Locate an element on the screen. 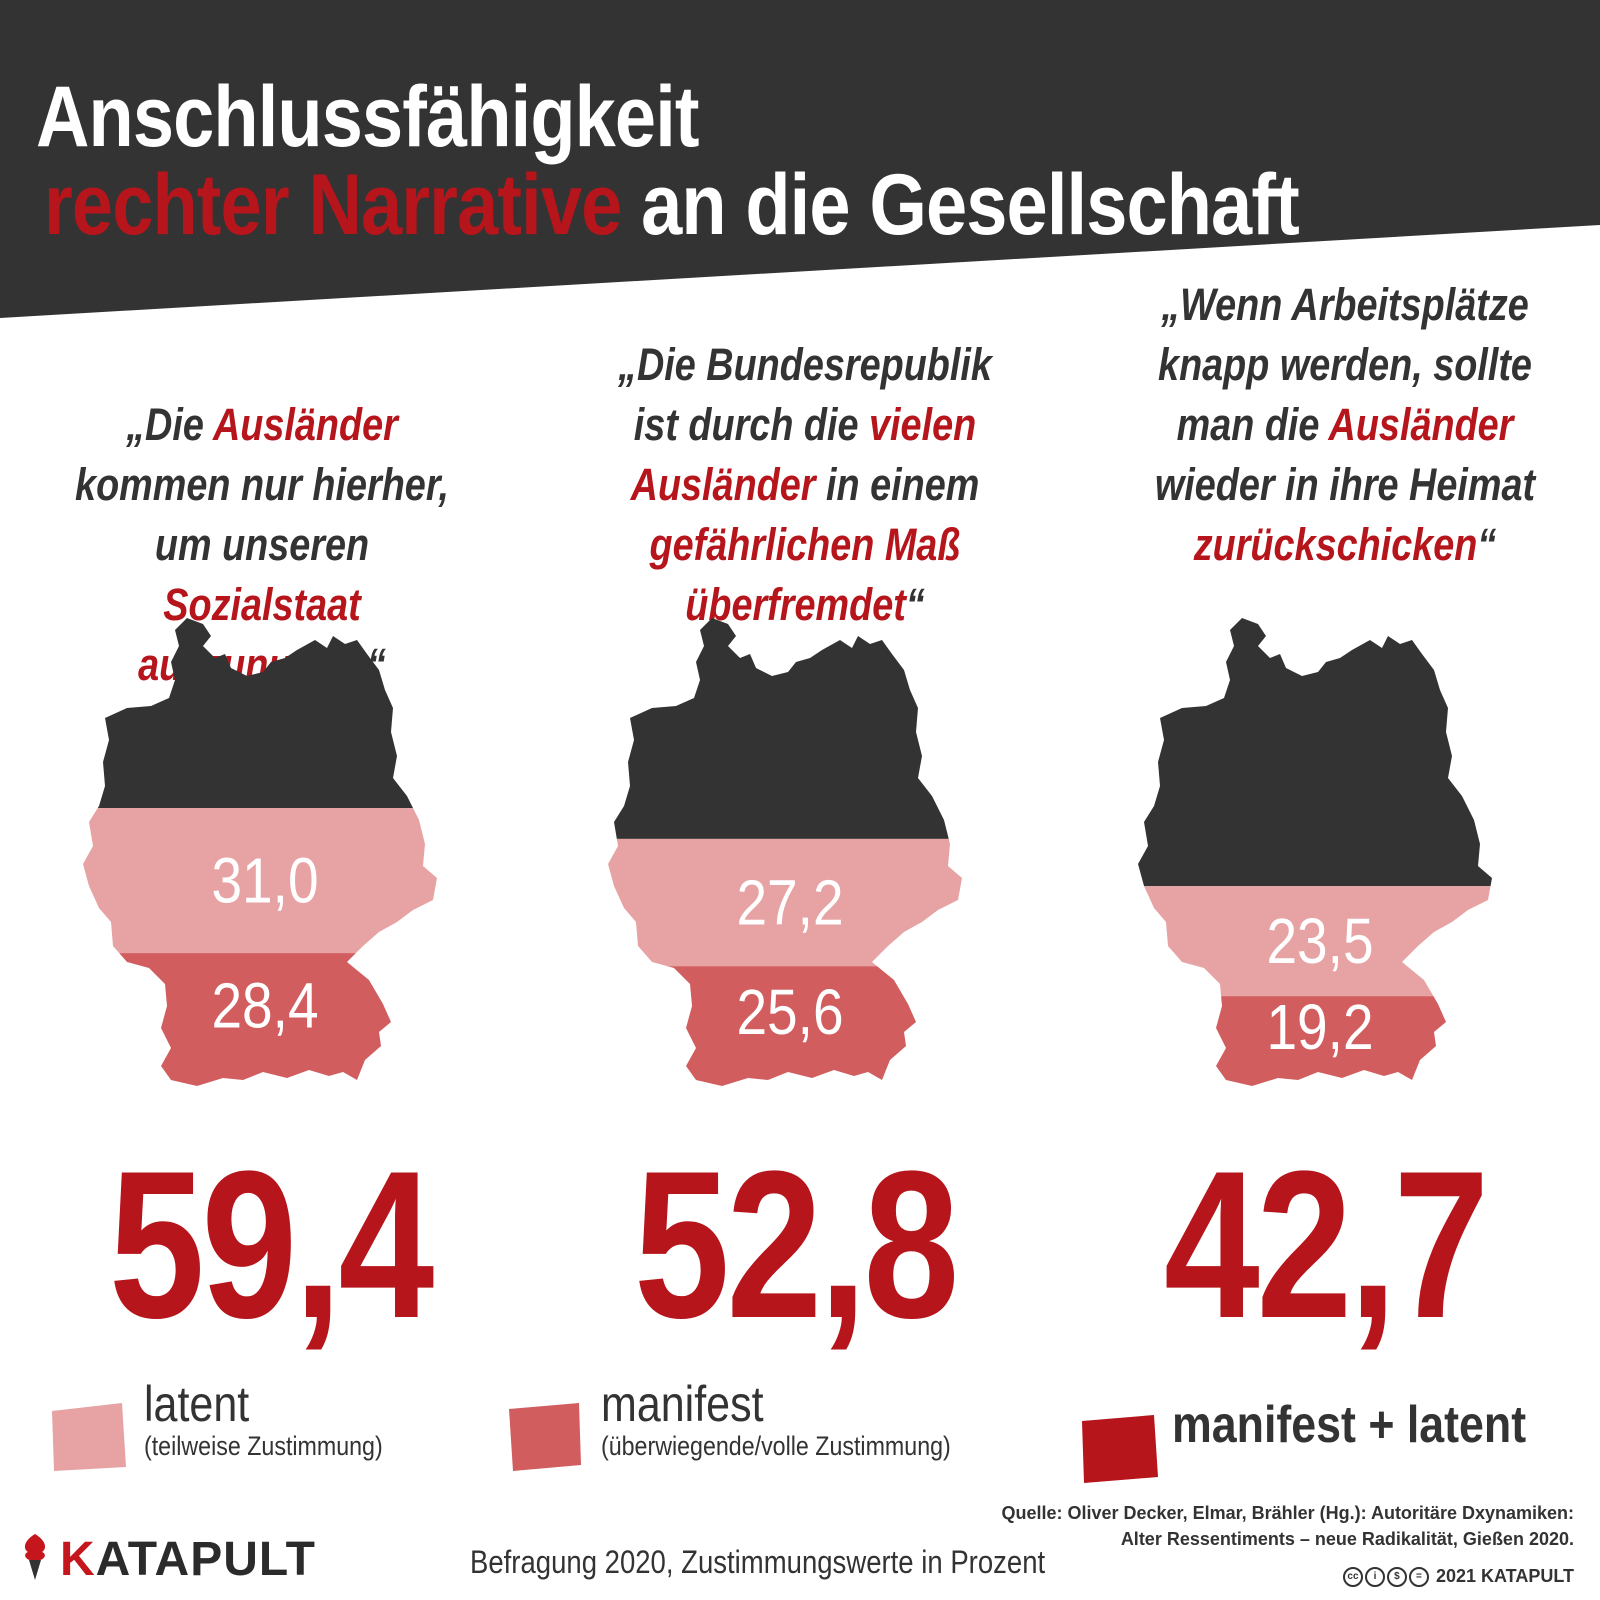 This screenshot has height=1600, width=1600. cc-by-icon: i is located at coordinates (1374, 1577).